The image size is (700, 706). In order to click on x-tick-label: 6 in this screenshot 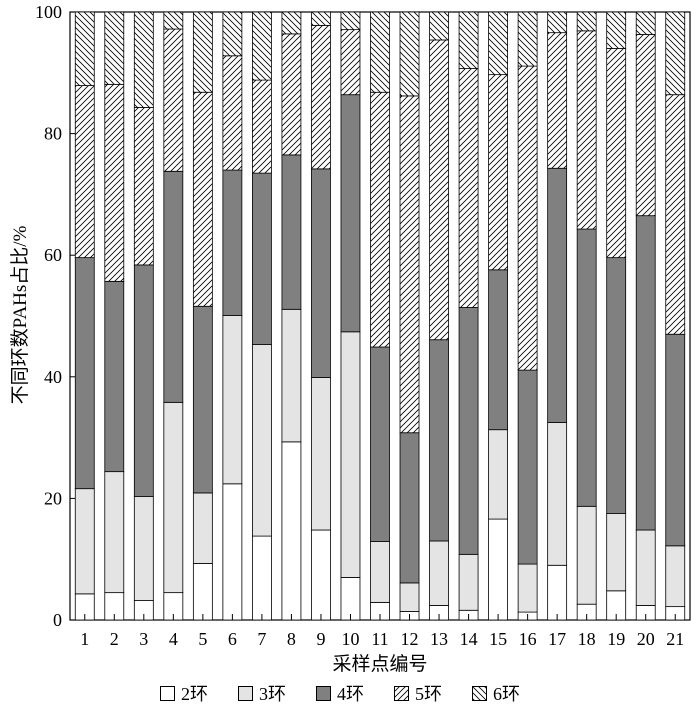, I will do `click(232, 639)`.